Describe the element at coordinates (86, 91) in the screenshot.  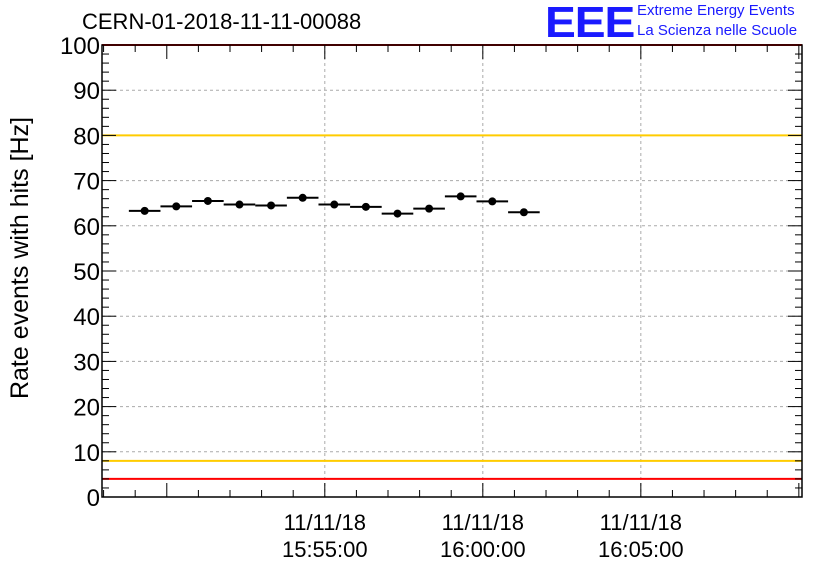
I see `y-tick-label: 90` at that location.